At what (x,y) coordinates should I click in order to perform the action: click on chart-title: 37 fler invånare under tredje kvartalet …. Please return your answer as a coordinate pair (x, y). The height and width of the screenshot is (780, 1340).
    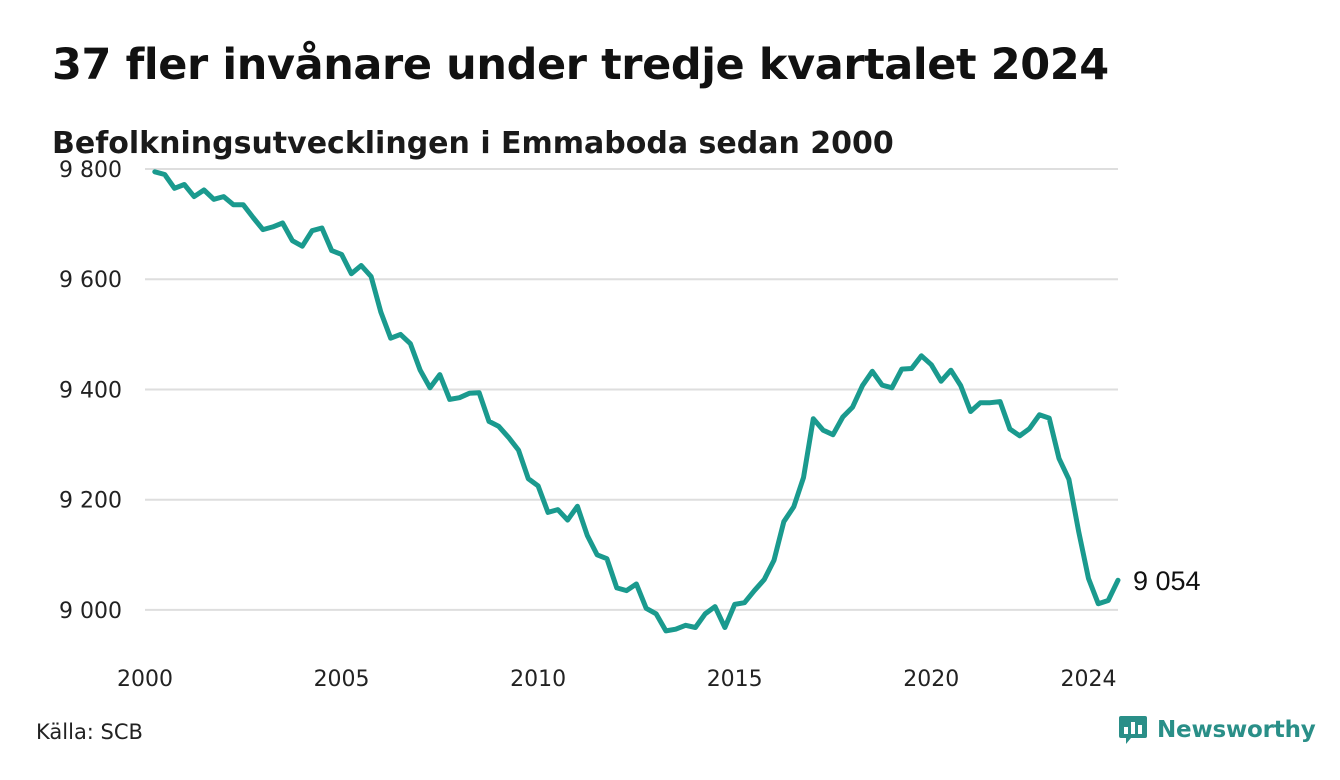
    Looking at the image, I should click on (580, 65).